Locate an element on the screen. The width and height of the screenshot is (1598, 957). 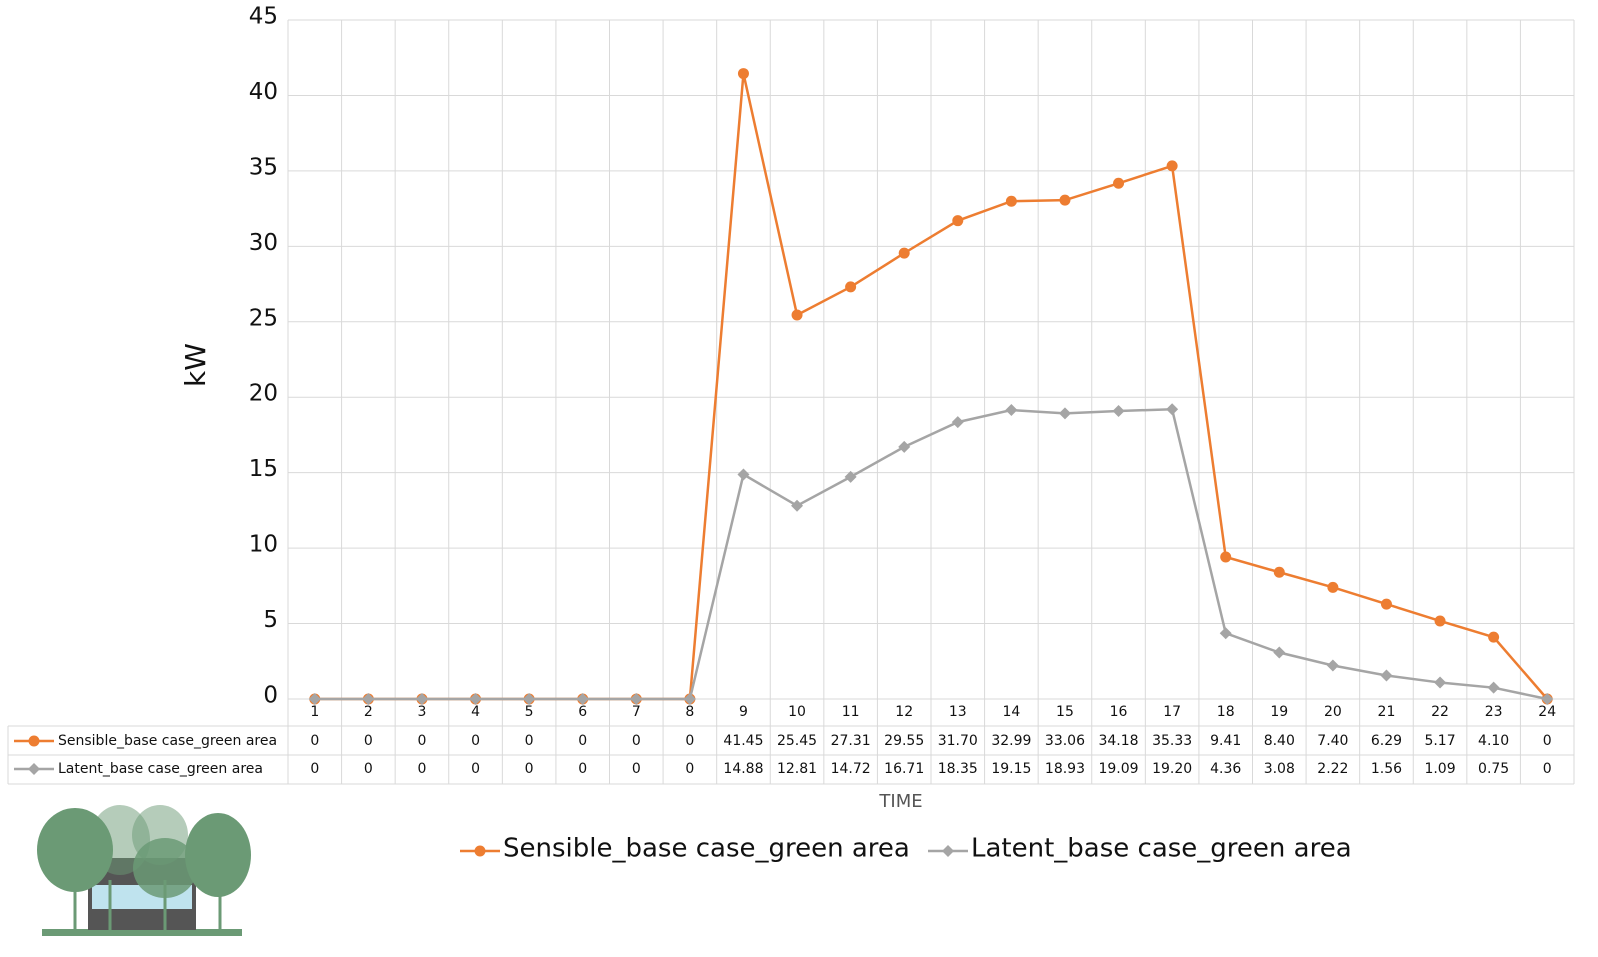
x-tick-label: 24 is located at coordinates (1547, 712).